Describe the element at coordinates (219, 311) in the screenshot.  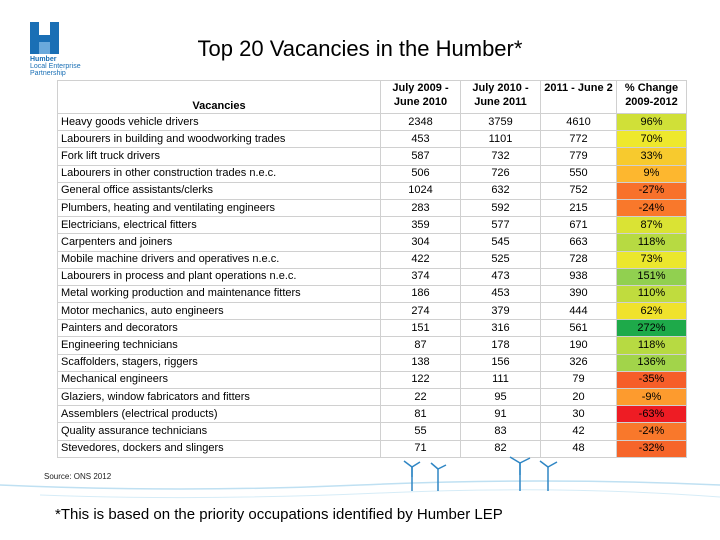
I see `occupation: Motor mechanics, auto engineers` at that location.